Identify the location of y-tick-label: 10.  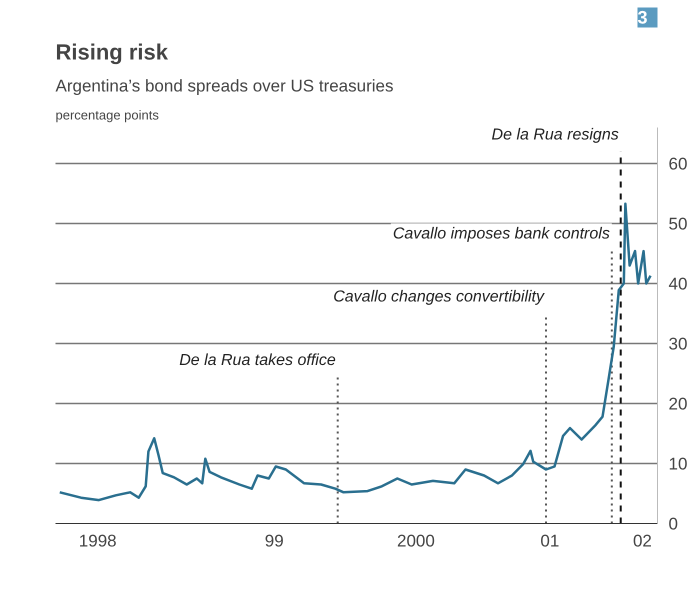
(678, 464).